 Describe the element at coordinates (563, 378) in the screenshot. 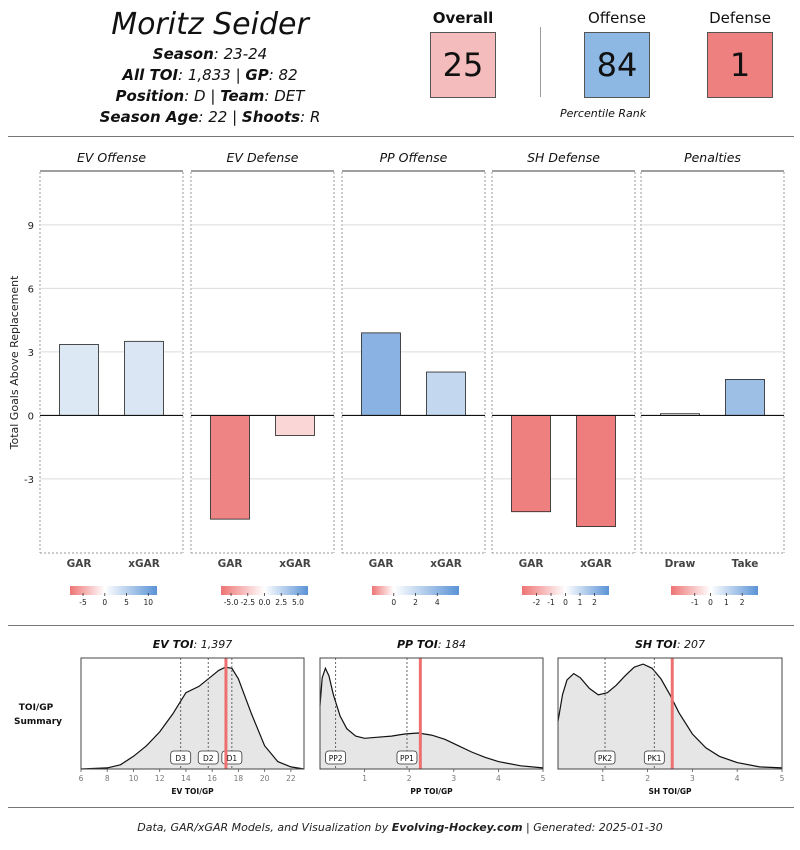

I see `panel-sh-defense: SH Defense GAR xGAR -2 -1 0 1 2` at that location.